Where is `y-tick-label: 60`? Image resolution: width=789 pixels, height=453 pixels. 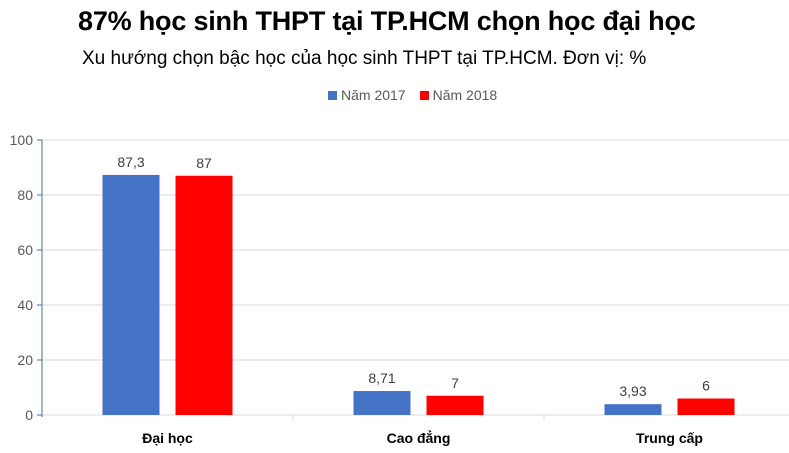
y-tick-label: 60 is located at coordinates (25, 250).